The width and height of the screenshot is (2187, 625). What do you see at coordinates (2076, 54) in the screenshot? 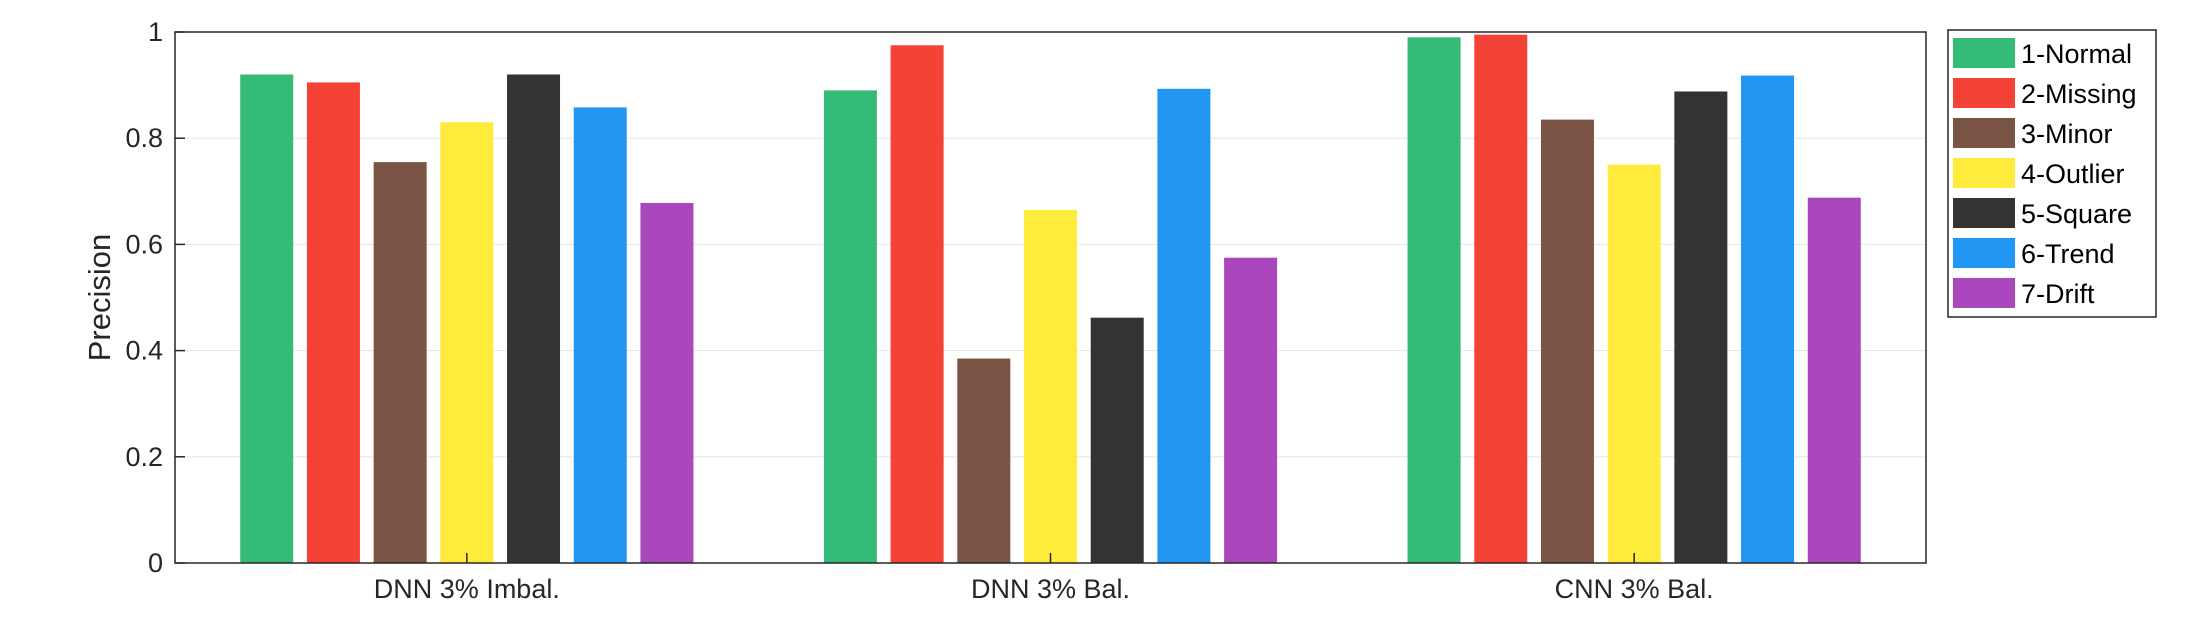
I see `legend-label: 1-Normal` at bounding box center [2076, 54].